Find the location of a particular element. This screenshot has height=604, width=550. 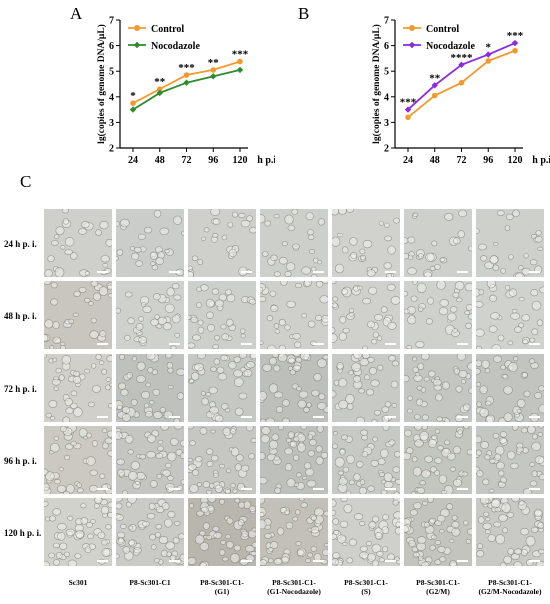

charta-y-tick-label: 7 is located at coordinates (111, 21).